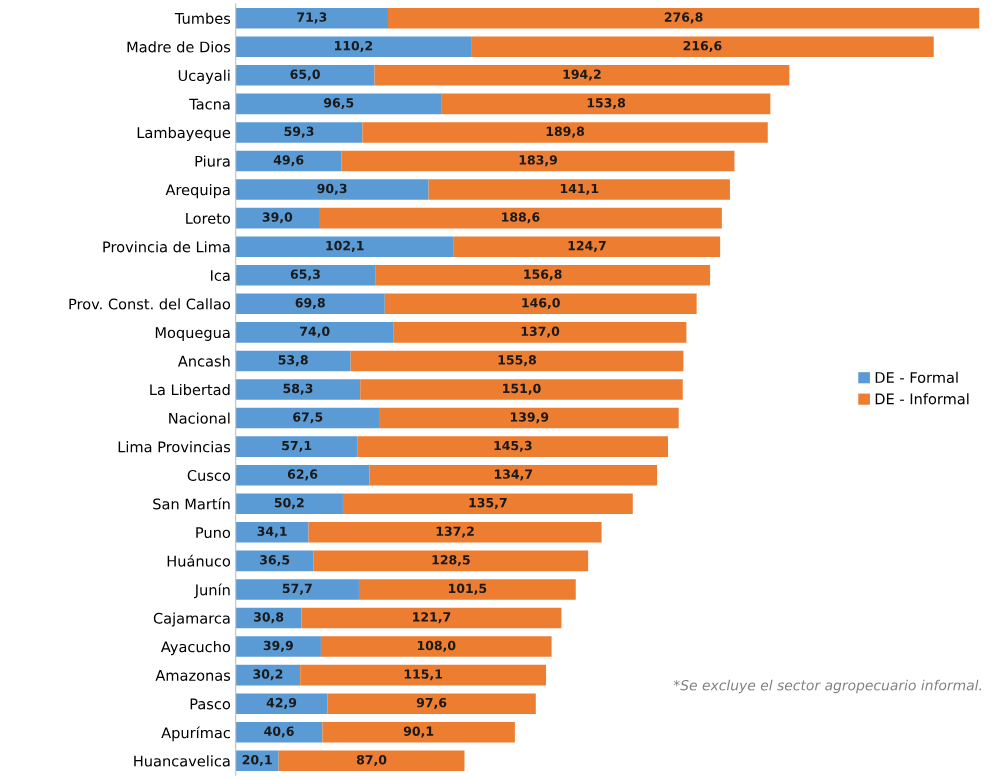  I want to click on y-tick-label: Huancavelica, so click(182, 761).